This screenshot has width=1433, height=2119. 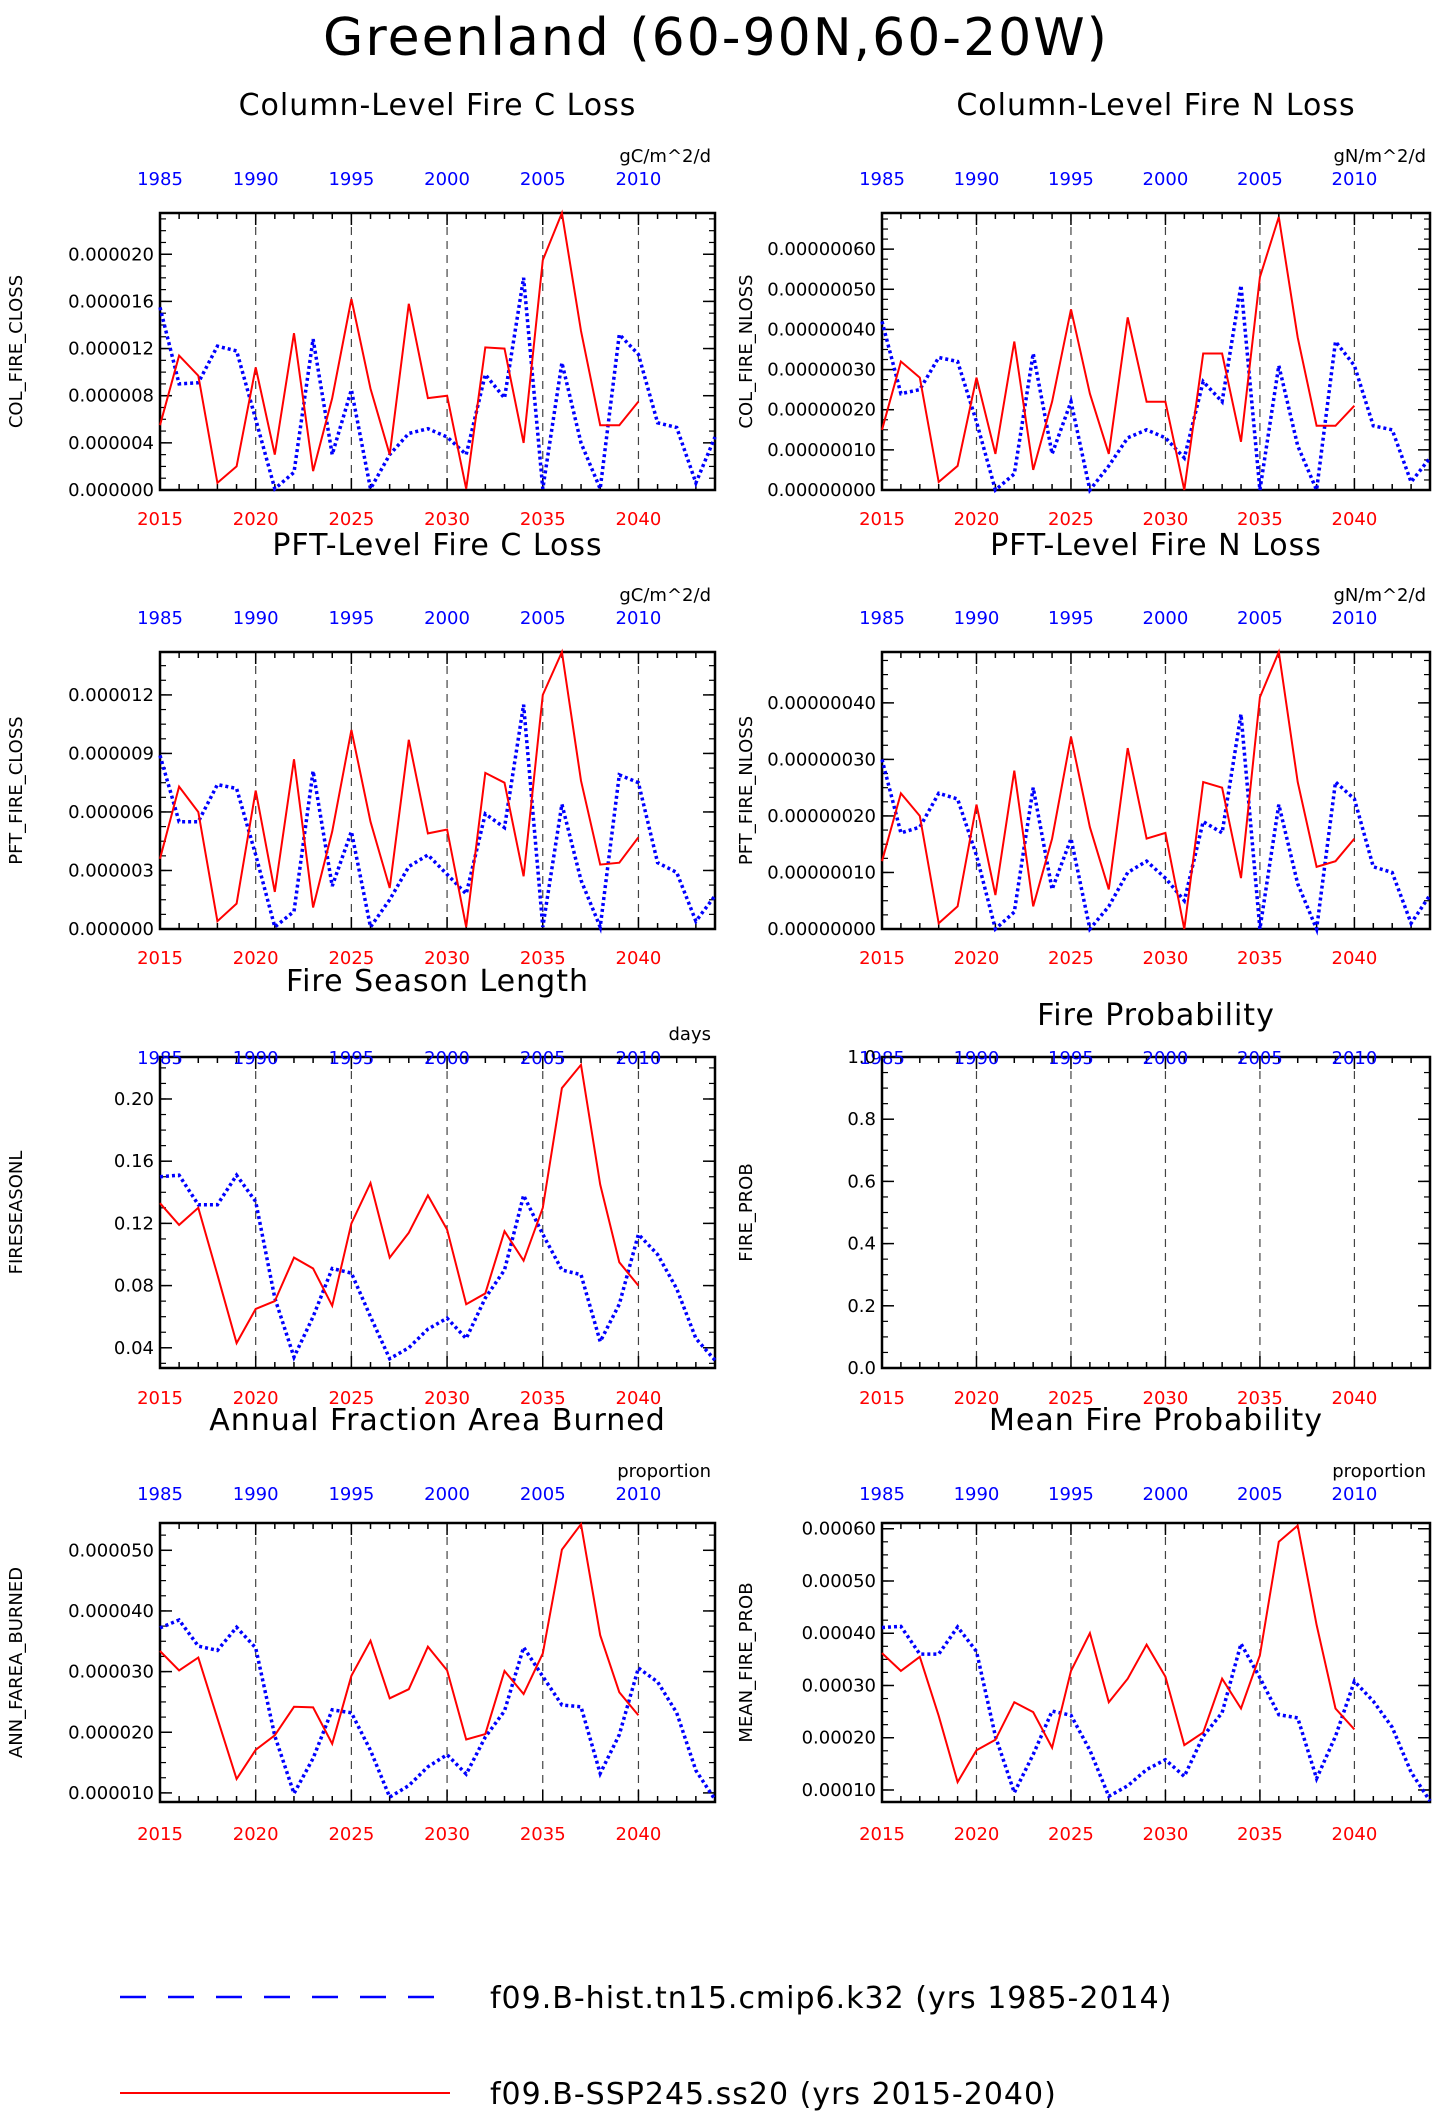 I want to click on y-axis-label: PFT_FIRE_CLOSS, so click(x=16, y=790).